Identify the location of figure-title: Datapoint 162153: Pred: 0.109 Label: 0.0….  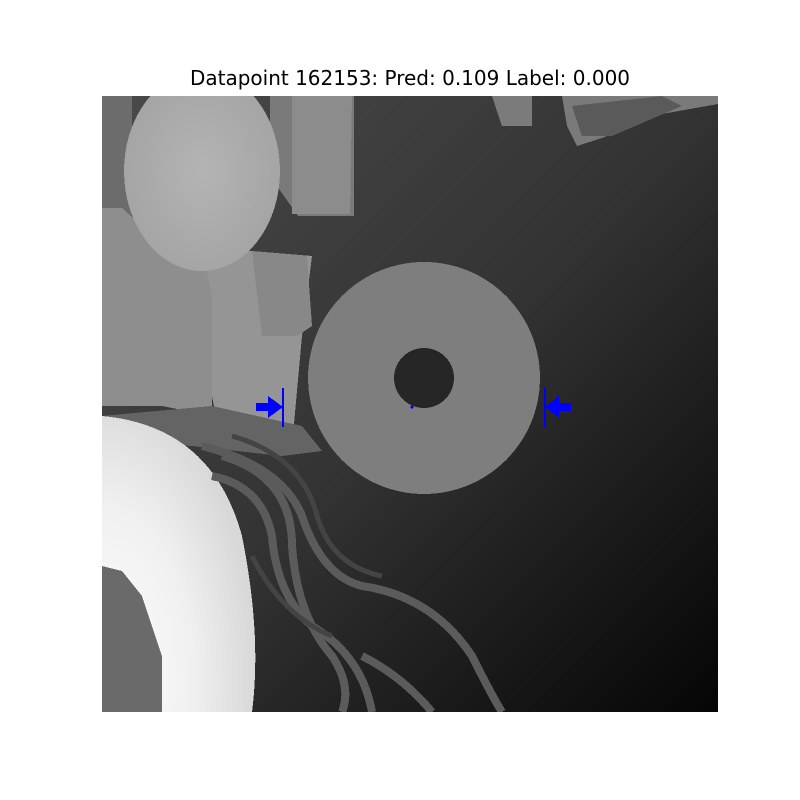
(410, 78).